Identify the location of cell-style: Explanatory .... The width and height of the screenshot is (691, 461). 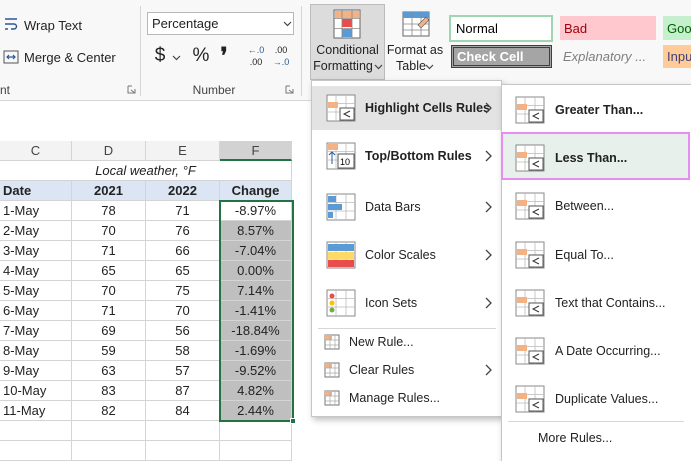
(605, 56).